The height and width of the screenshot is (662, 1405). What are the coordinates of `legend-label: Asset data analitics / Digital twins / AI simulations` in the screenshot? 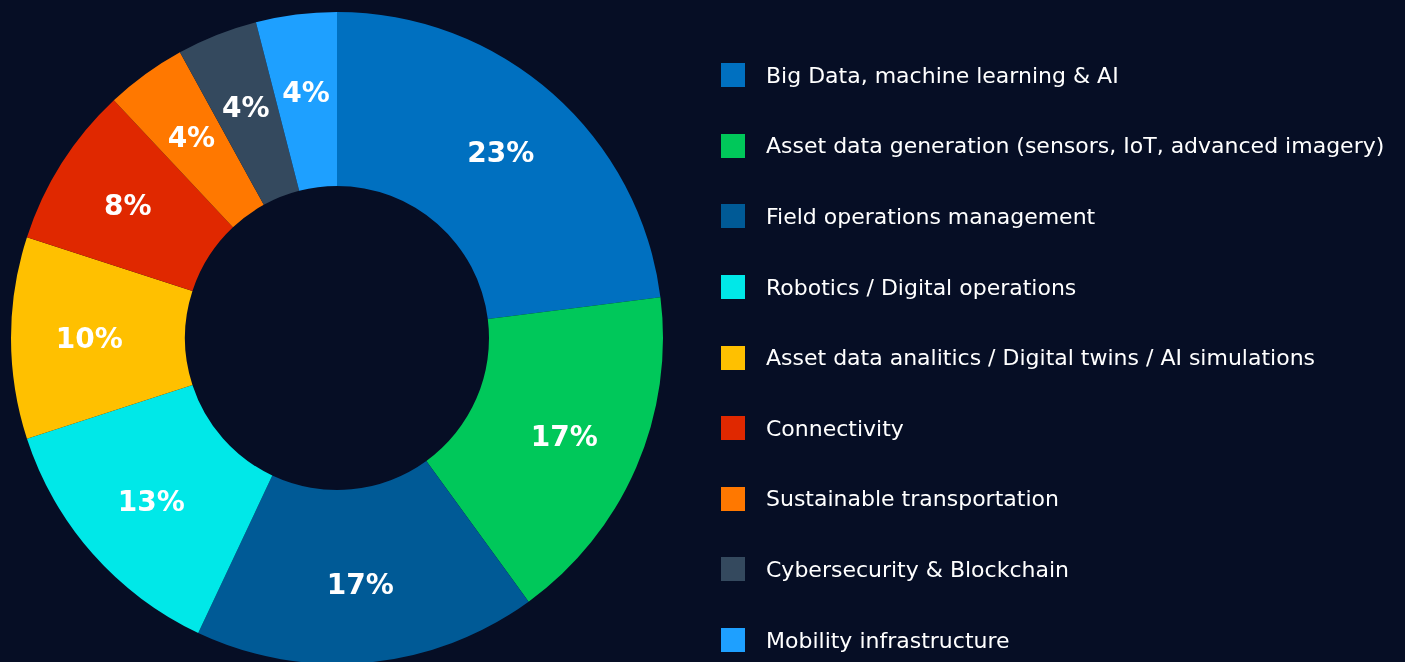 It's located at (1041, 358).